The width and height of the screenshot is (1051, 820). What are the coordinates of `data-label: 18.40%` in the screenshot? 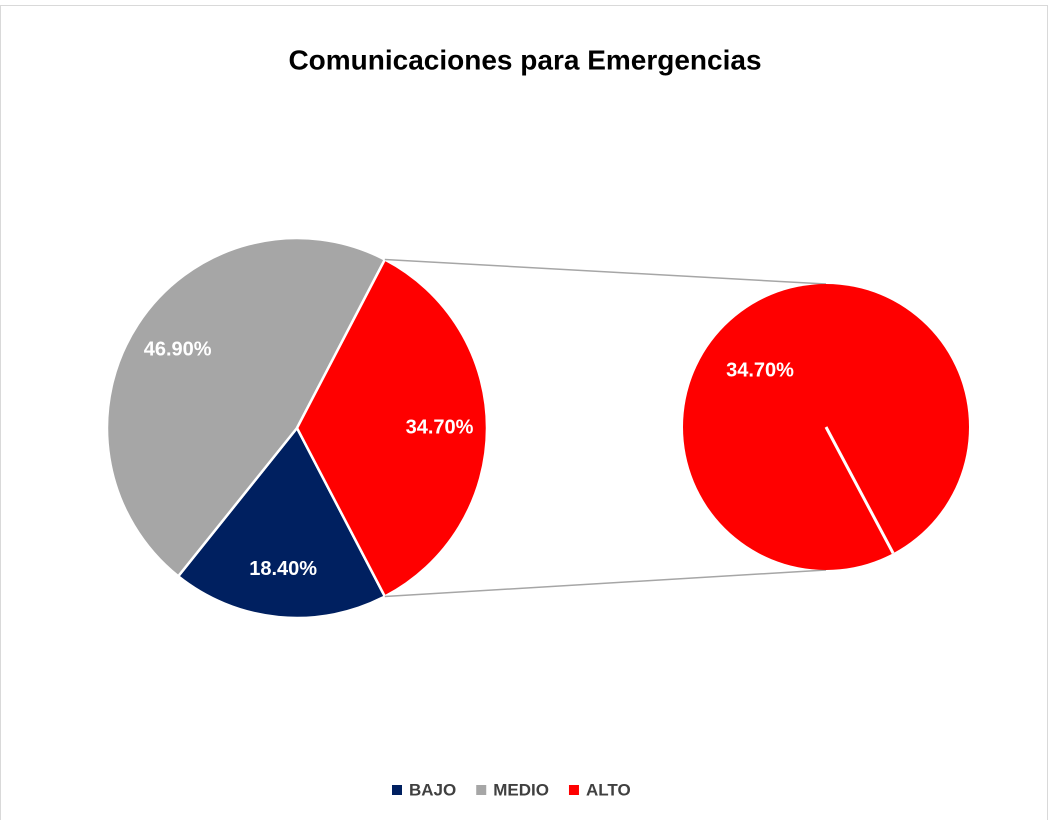 It's located at (283, 569).